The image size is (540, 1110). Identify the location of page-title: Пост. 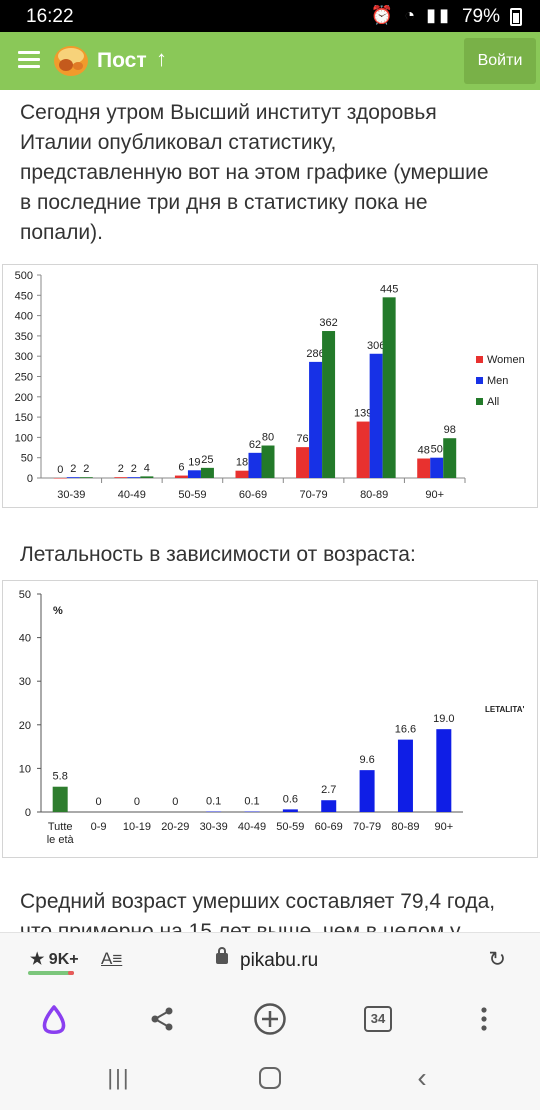
(122, 60).